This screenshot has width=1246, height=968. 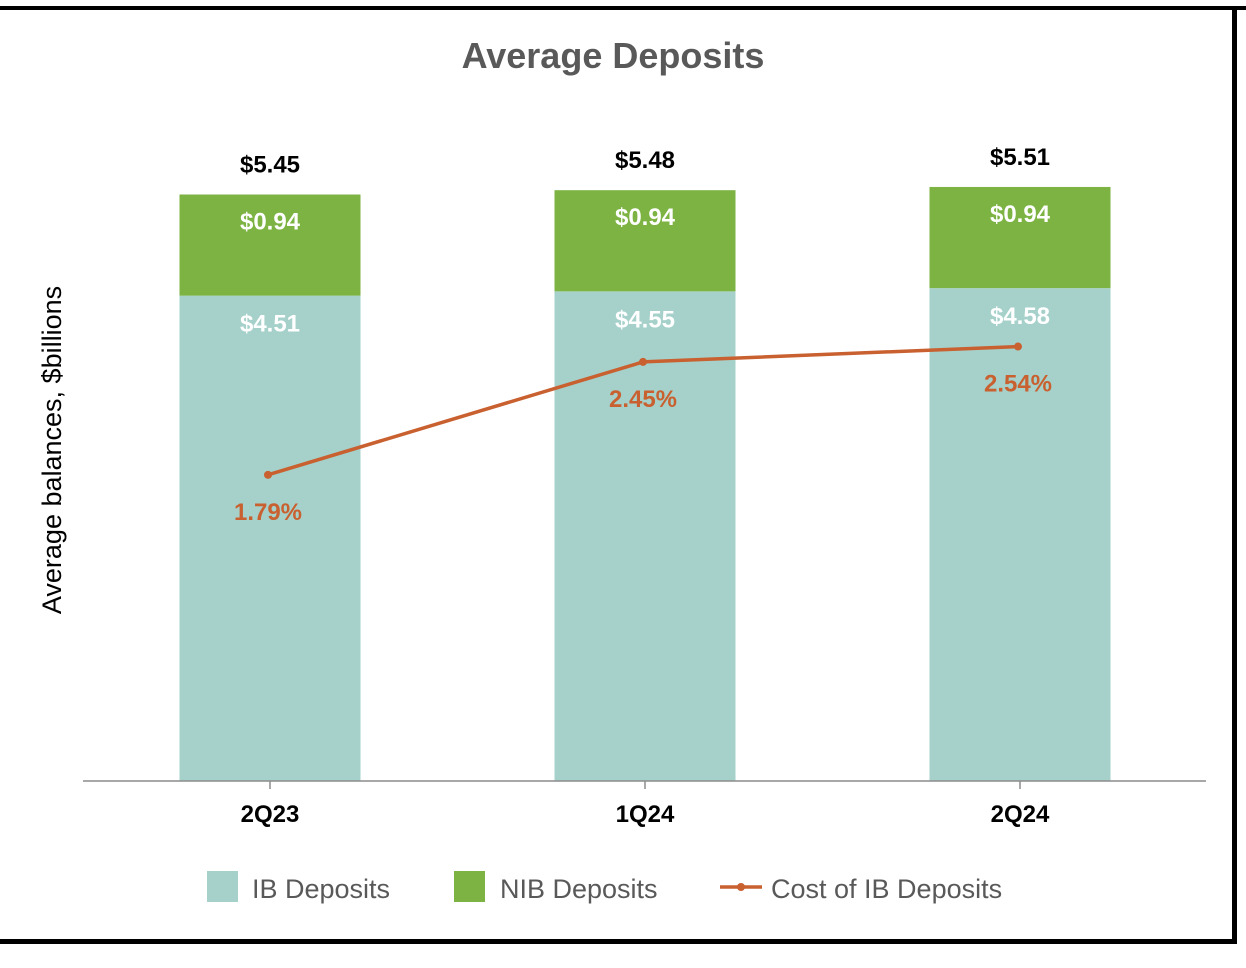 What do you see at coordinates (270, 324) in the screenshot?
I see `ib-value-label-2Q23: $4.51` at bounding box center [270, 324].